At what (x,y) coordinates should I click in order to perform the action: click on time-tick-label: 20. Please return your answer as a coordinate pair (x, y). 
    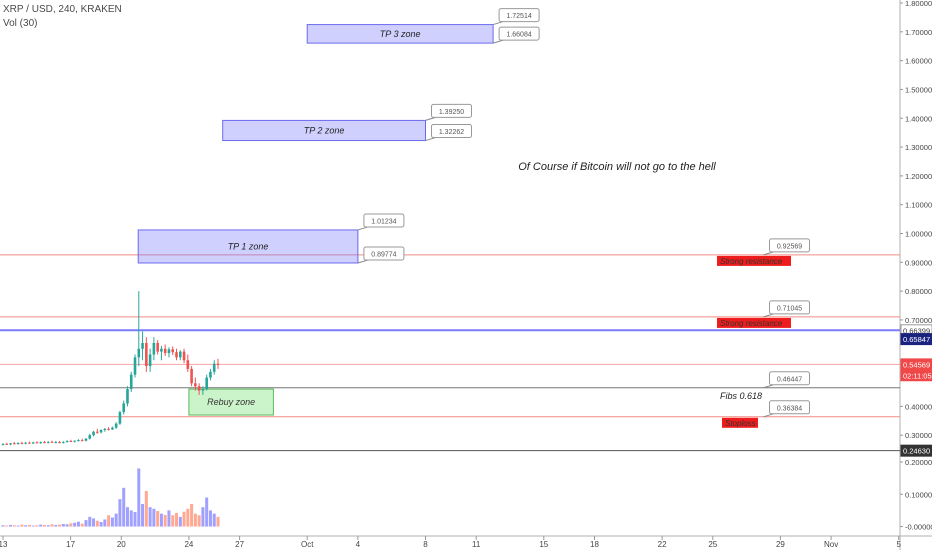
    Looking at the image, I should click on (121, 544).